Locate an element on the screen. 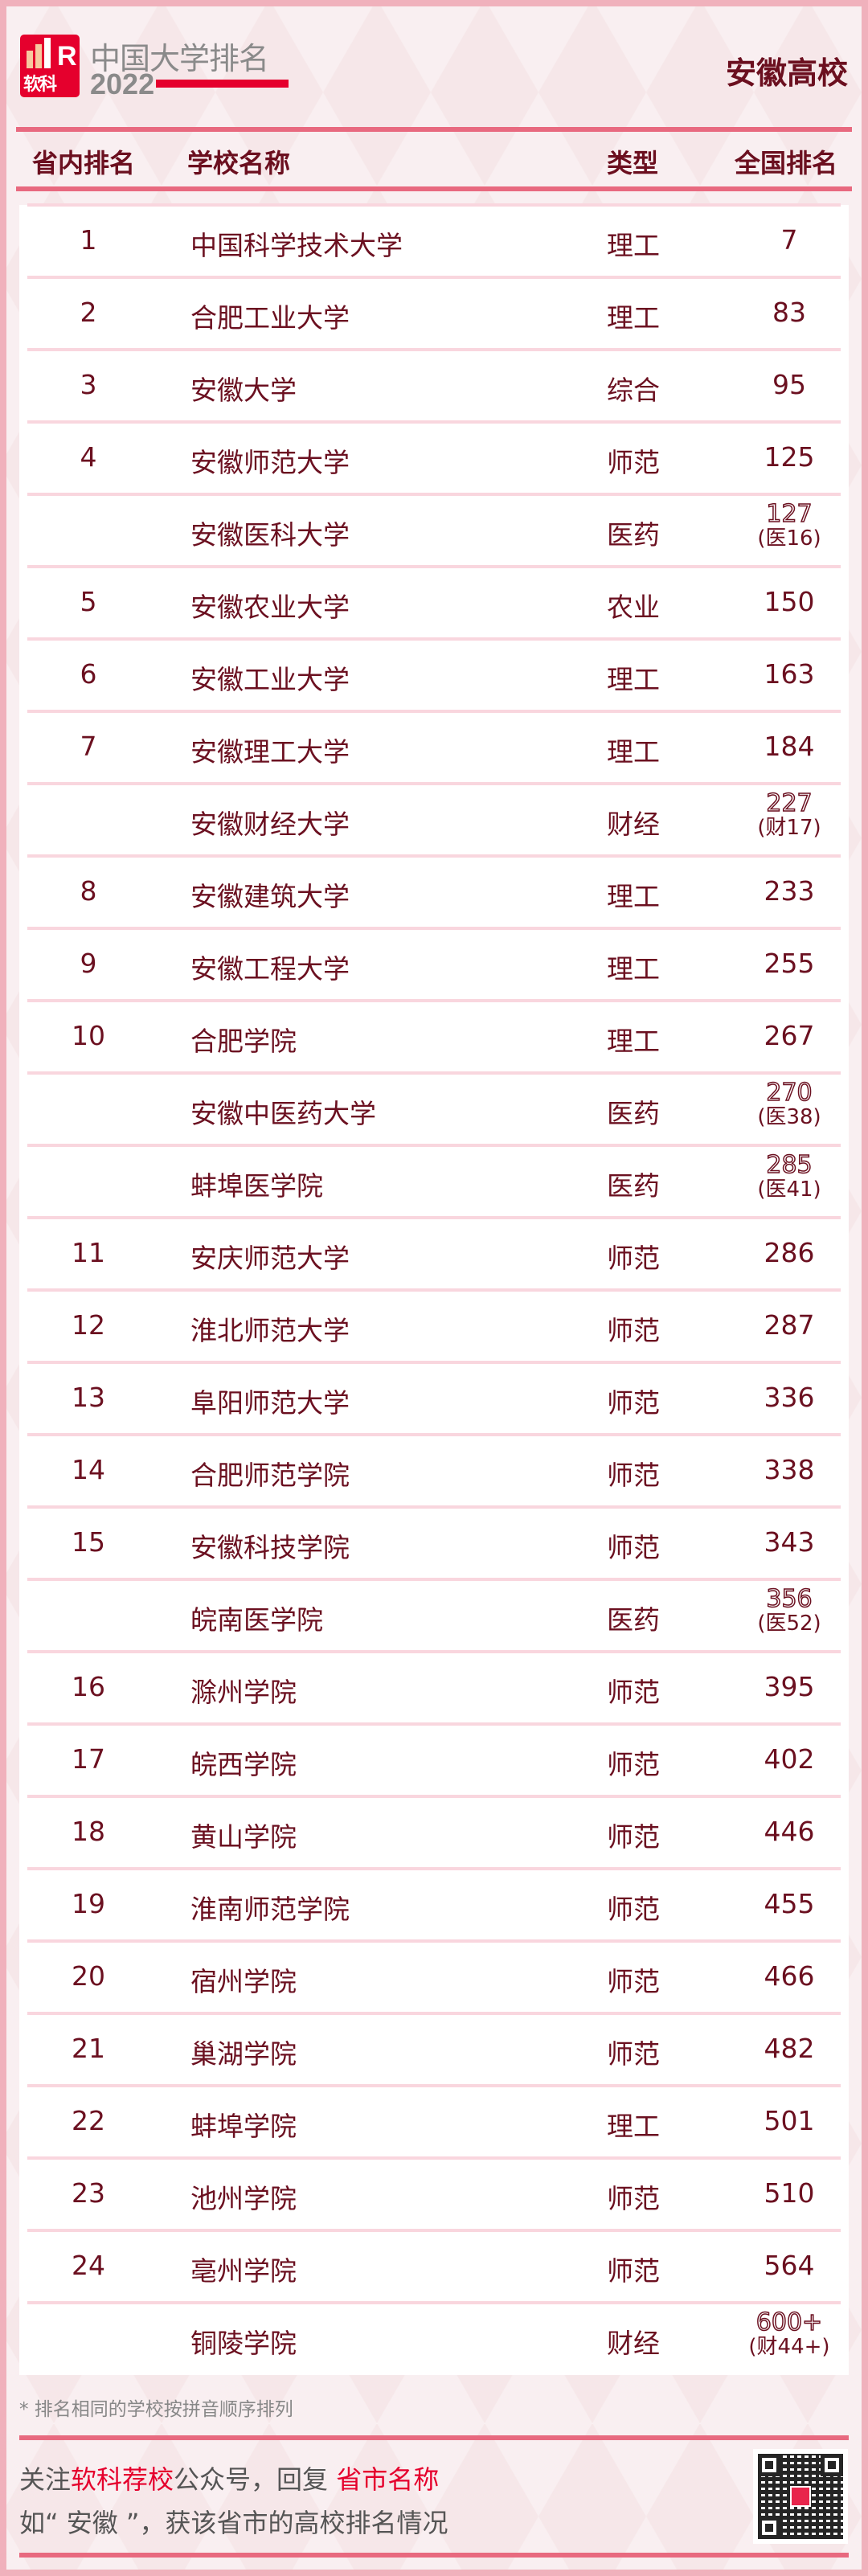 The width and height of the screenshot is (868, 2576). reply-keyword: 省市名称 is located at coordinates (388, 2479).